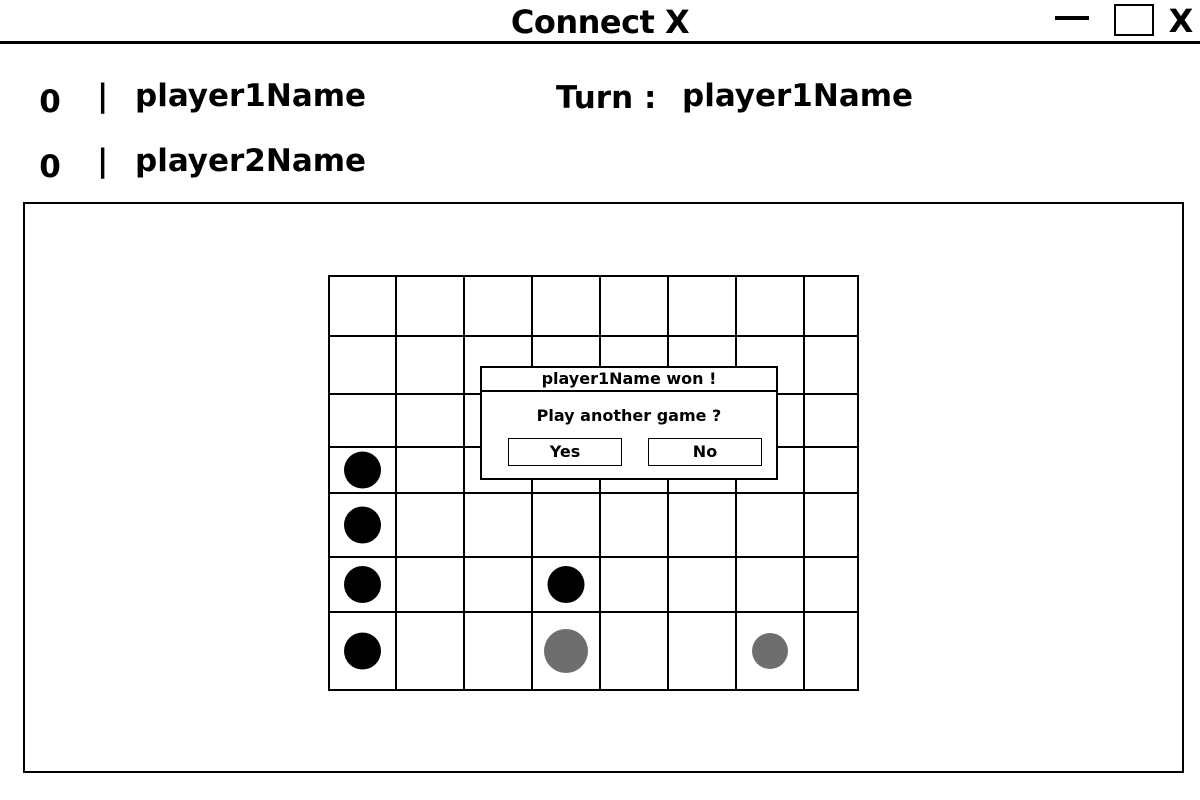 The width and height of the screenshot is (1200, 800). I want to click on window-title: Connect X, so click(600, 22).